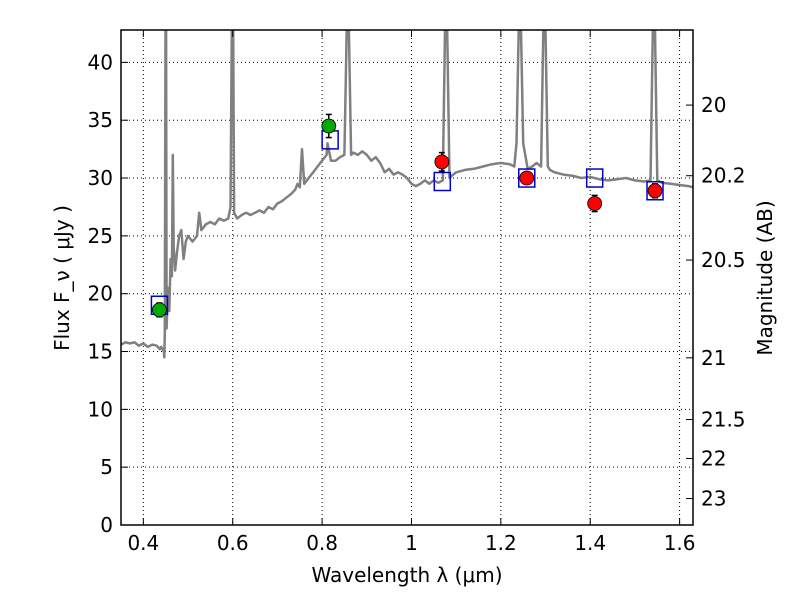 This screenshot has width=800, height=605. I want to click on y-axis-title: Flux F_ν ( μJy ), so click(62, 278).